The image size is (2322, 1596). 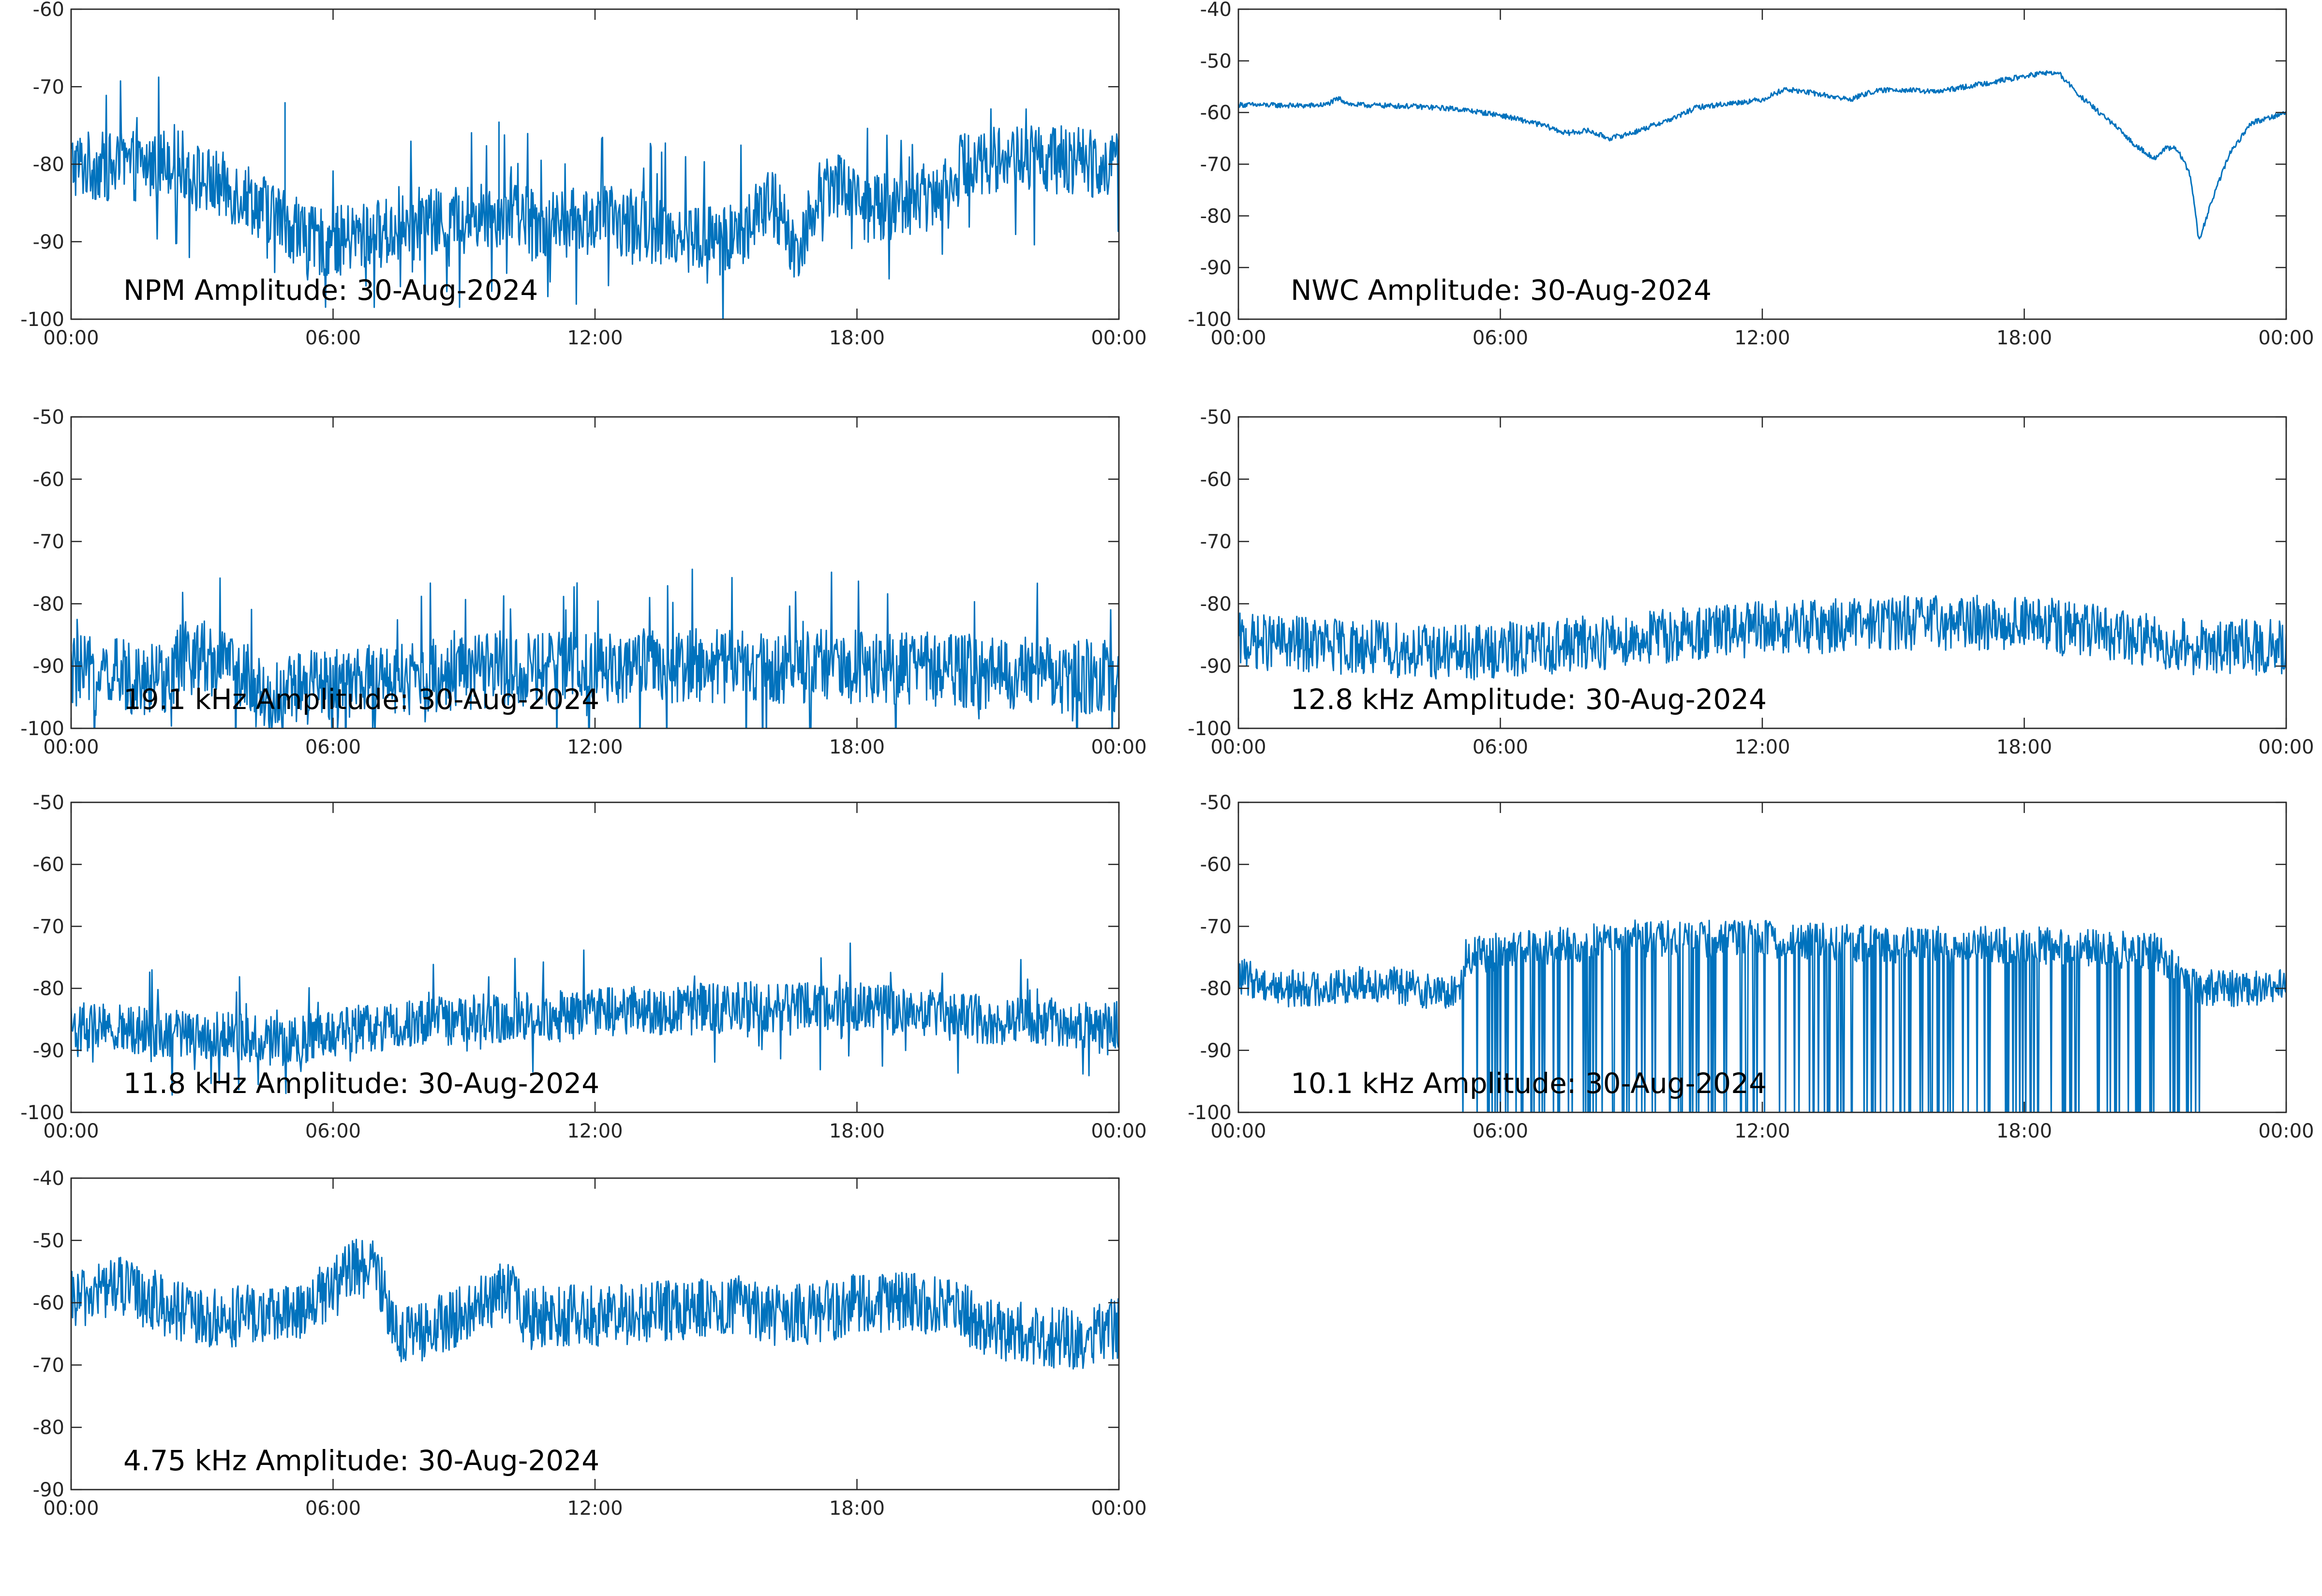 I want to click on panel-title: 12.8 kHz Amplitude: 30-Aug-2024, so click(x=1529, y=699).